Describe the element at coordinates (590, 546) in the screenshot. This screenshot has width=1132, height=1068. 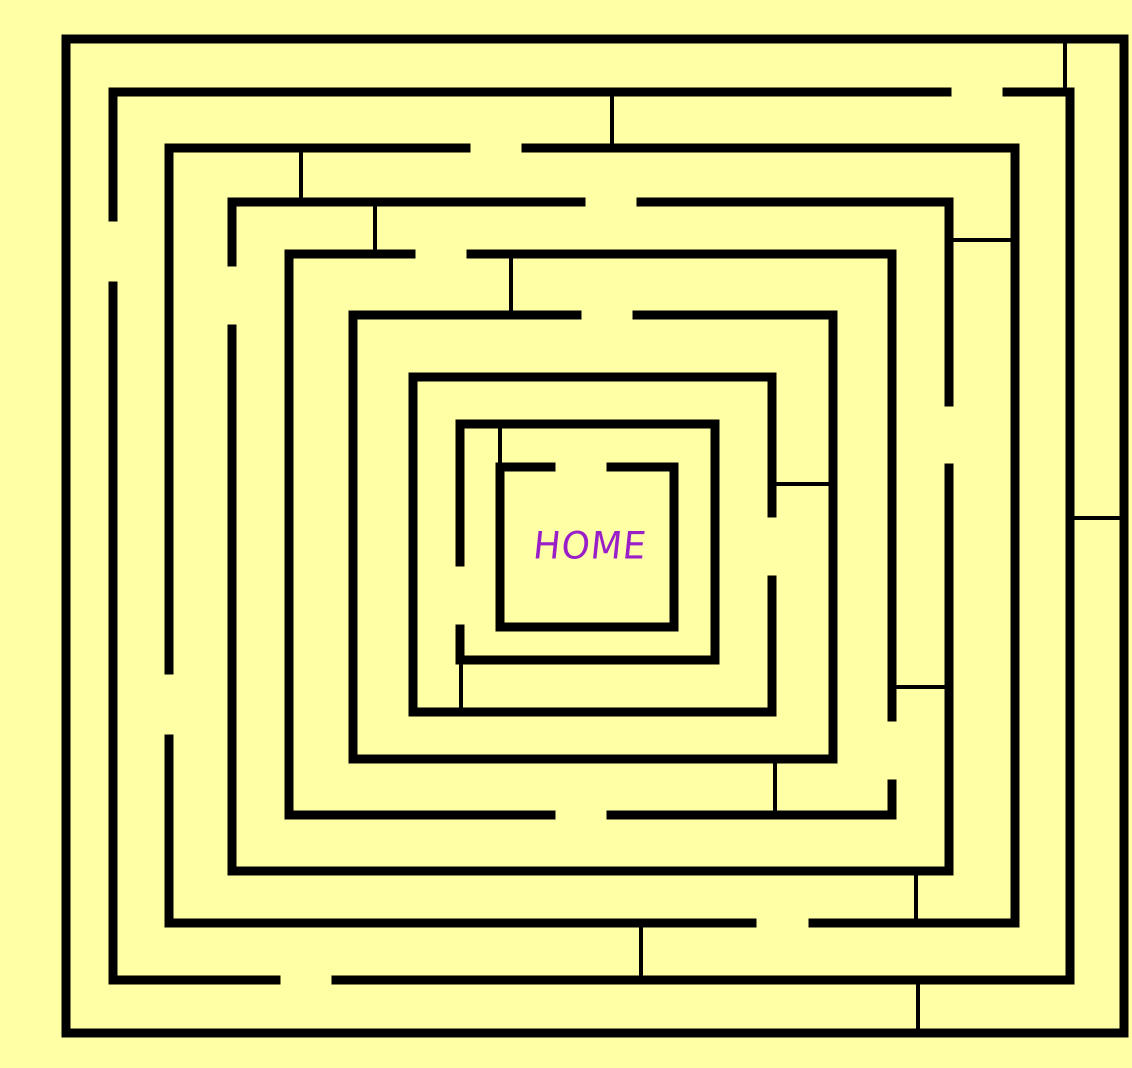
I see `home-label: HOME` at that location.